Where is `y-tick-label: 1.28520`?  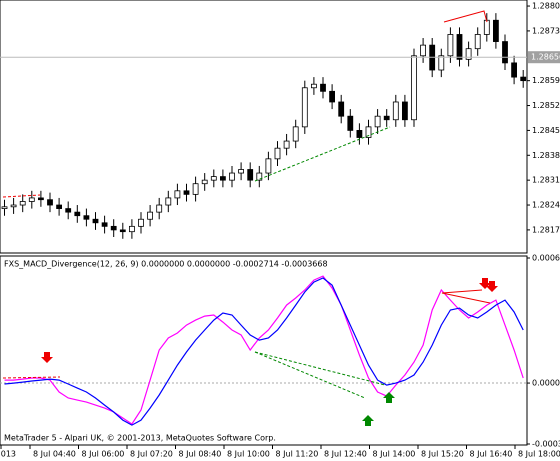
y-tick-label: 1.28520 is located at coordinates (546, 105).